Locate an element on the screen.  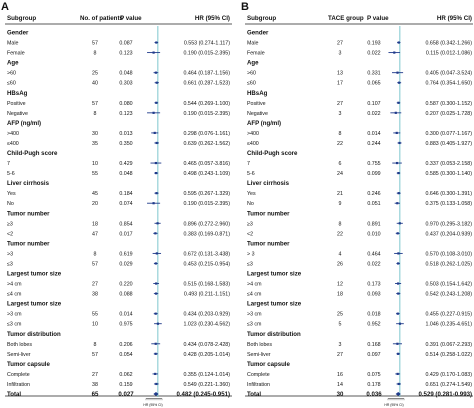
group-label: Tumor capsule is located at coordinates (269, 364).